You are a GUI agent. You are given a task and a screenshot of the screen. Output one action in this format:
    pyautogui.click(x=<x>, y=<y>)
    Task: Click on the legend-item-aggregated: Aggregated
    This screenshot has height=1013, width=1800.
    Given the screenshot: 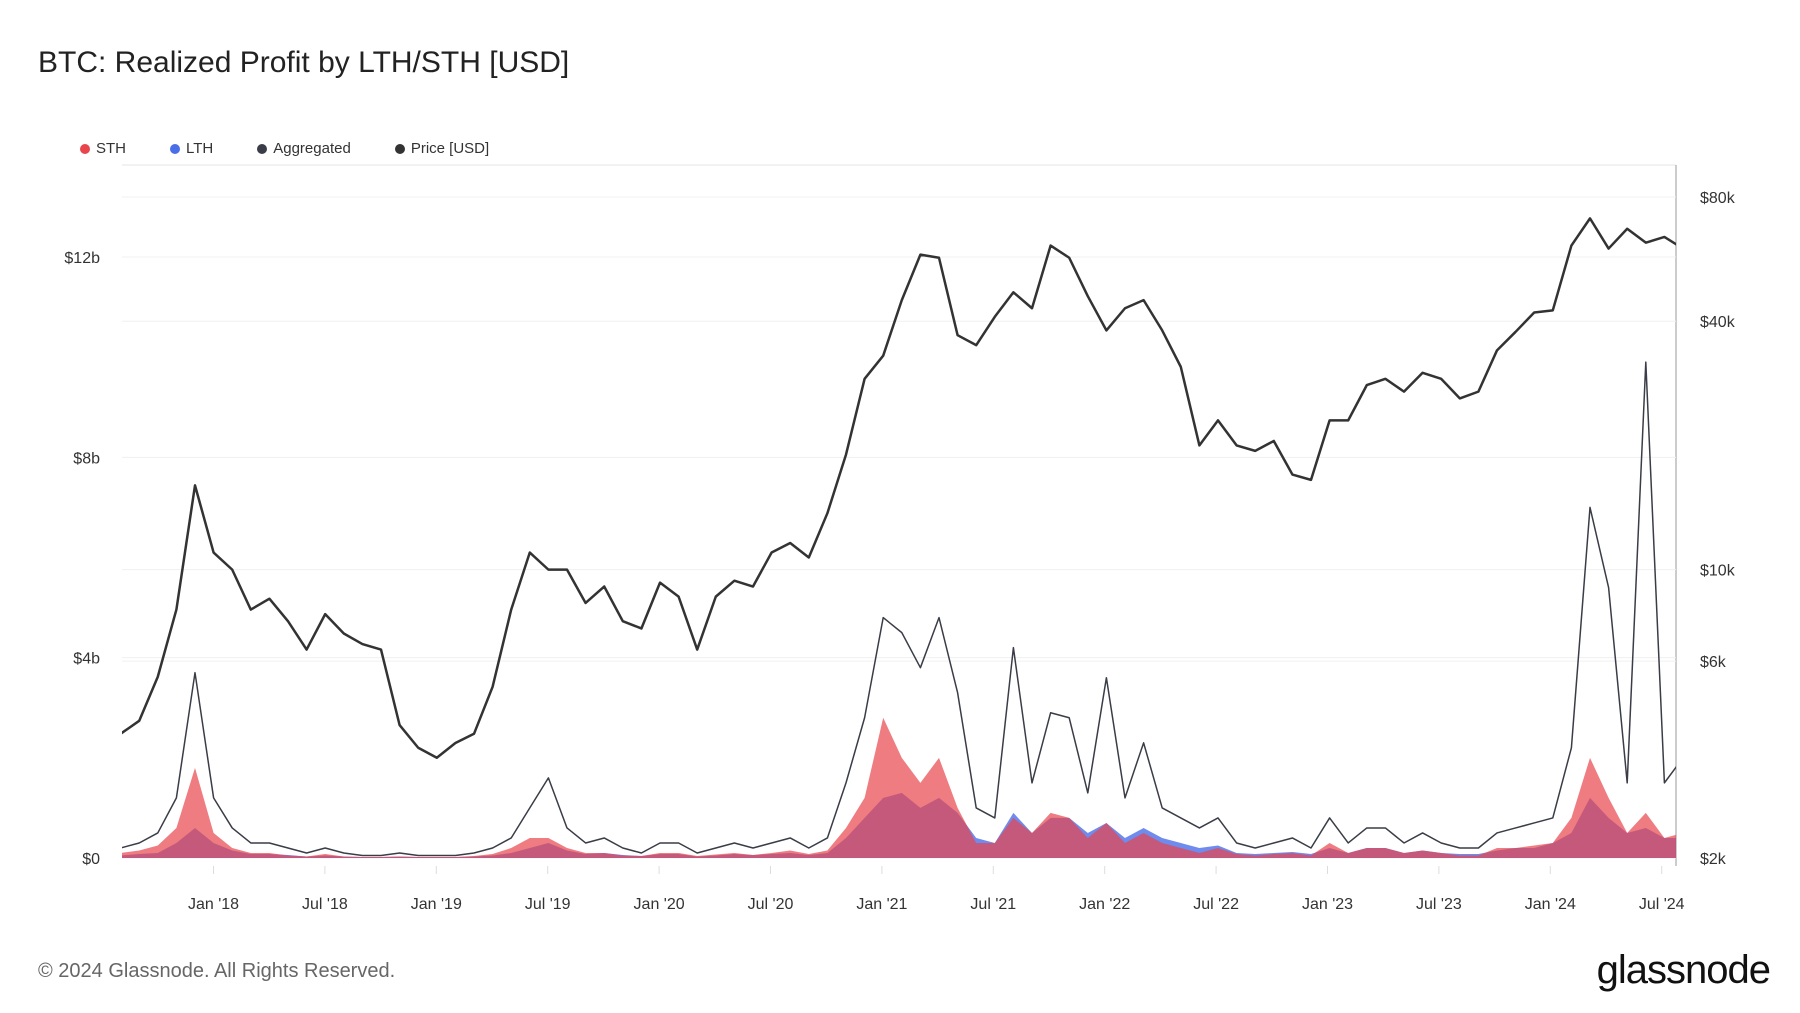 What is the action you would take?
    pyautogui.click(x=304, y=148)
    